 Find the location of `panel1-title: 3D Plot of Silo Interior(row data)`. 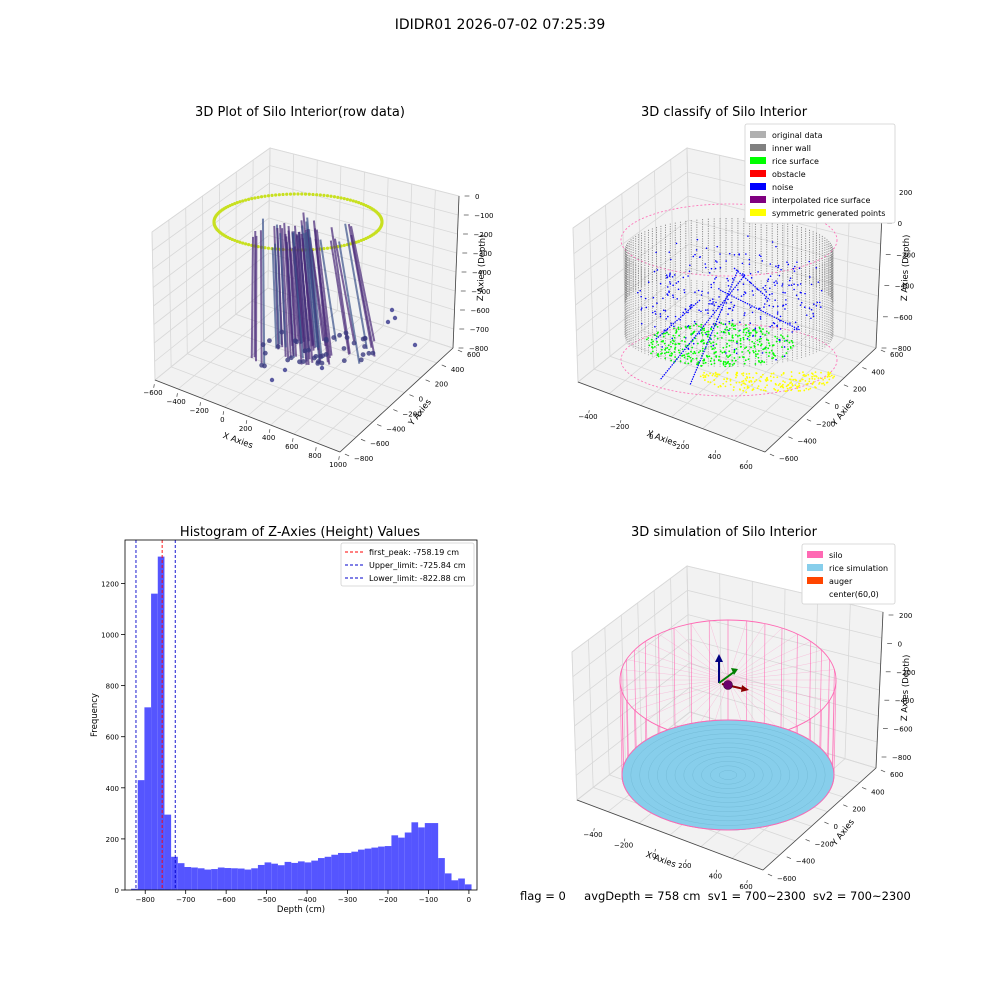

panel1-title: 3D Plot of Silo Interior(row data) is located at coordinates (300, 112).